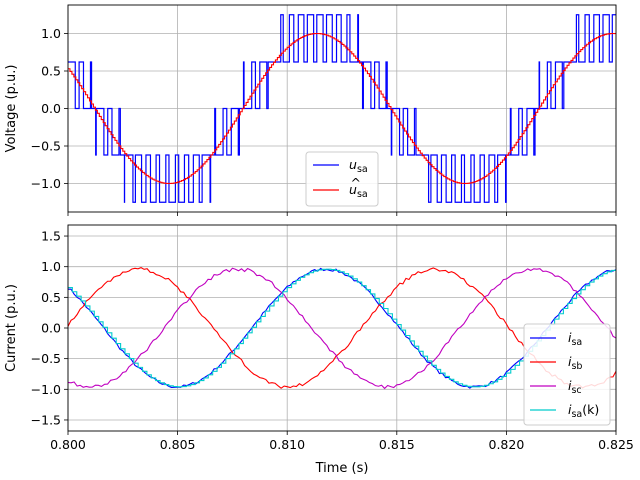 Image resolution: width=640 pixels, height=480 pixels. Describe the element at coordinates (576, 366) in the screenshot. I see `legend-label-sub: sb` at that location.